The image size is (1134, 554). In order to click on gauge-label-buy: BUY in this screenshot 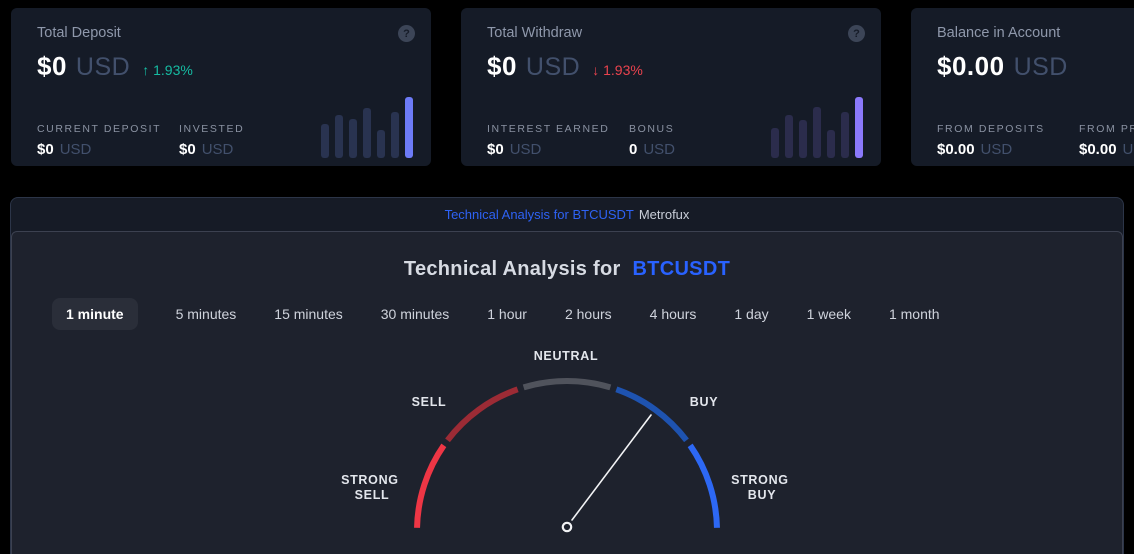, I will do `click(704, 402)`.